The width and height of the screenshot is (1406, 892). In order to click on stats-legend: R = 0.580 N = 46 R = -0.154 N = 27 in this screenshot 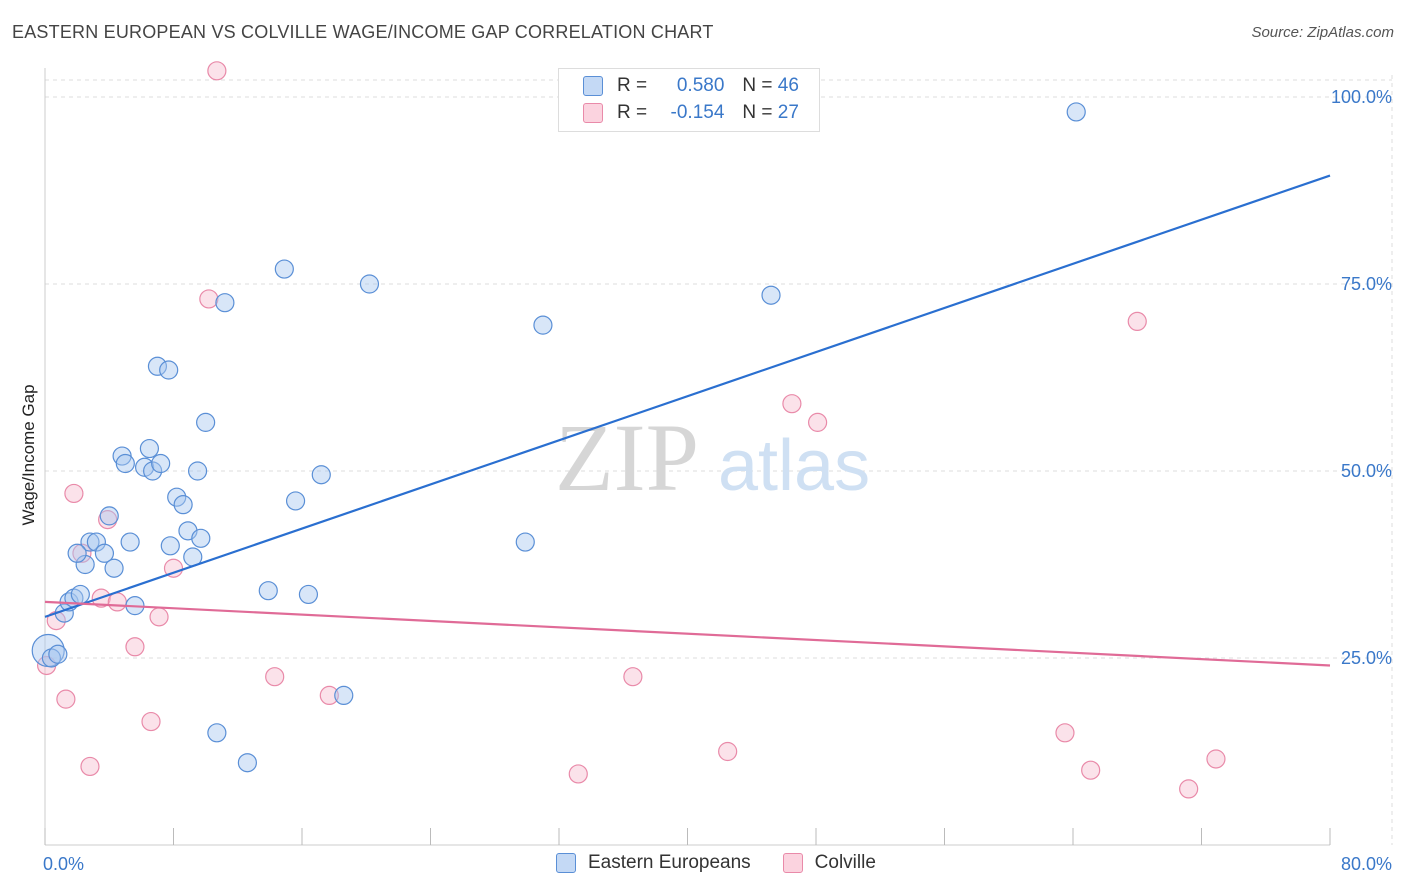, I will do `click(689, 100)`.